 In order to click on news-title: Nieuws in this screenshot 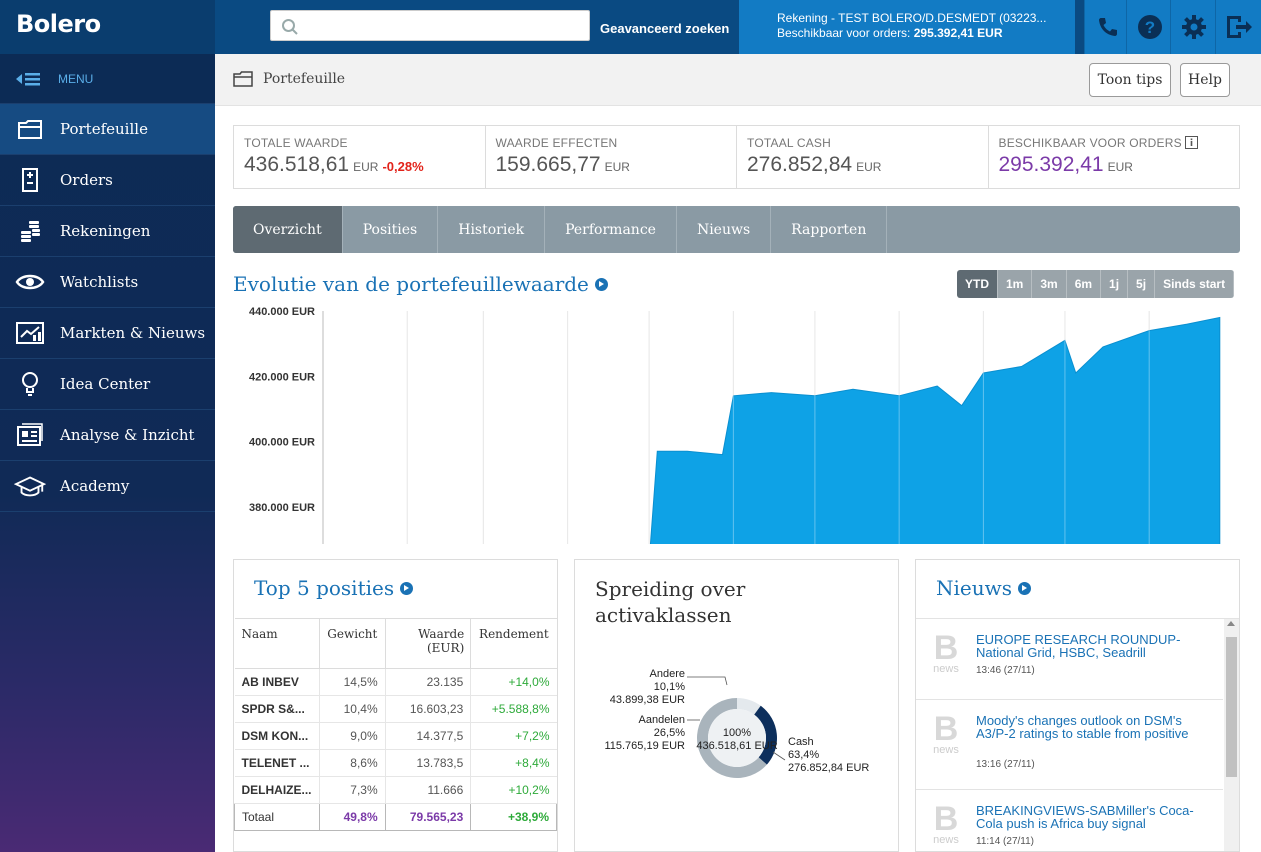, I will do `click(983, 588)`.